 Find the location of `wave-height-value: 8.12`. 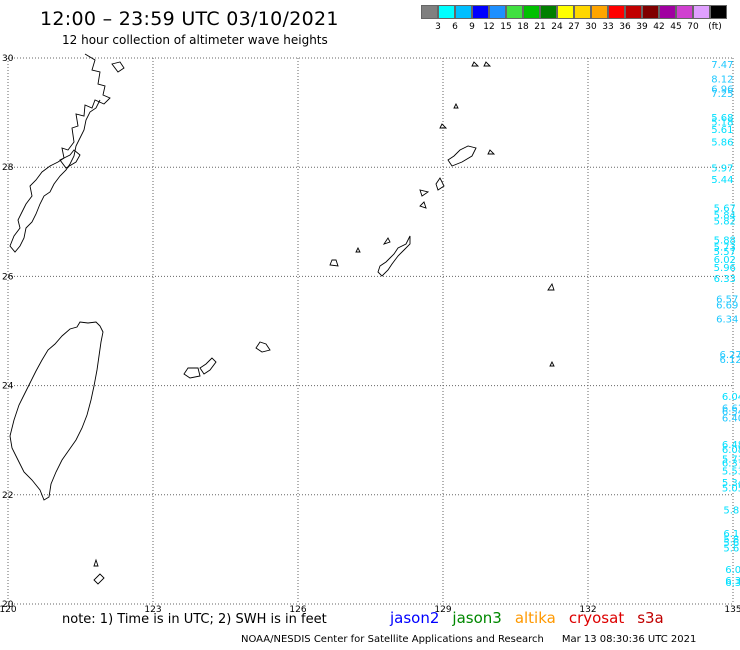

wave-height-value: 8.12 is located at coordinates (722, 80).